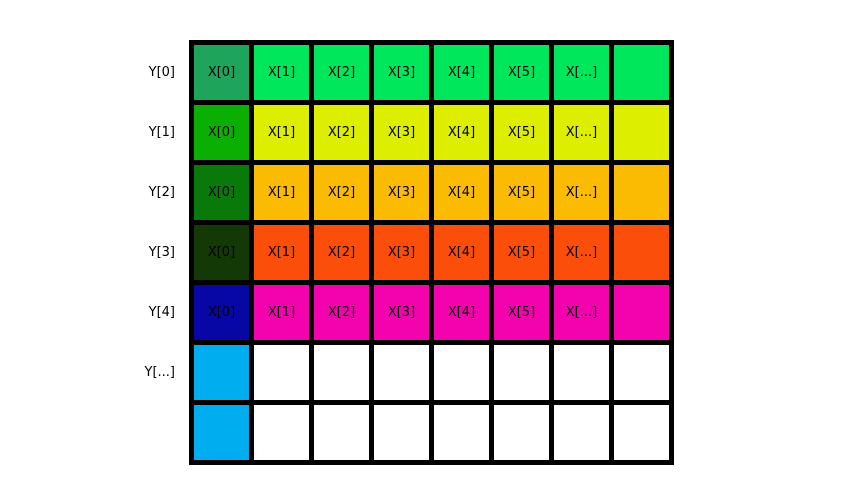 This screenshot has height=500, width=864. What do you see at coordinates (159, 372) in the screenshot?
I see `row-label: Y[...]` at bounding box center [159, 372].